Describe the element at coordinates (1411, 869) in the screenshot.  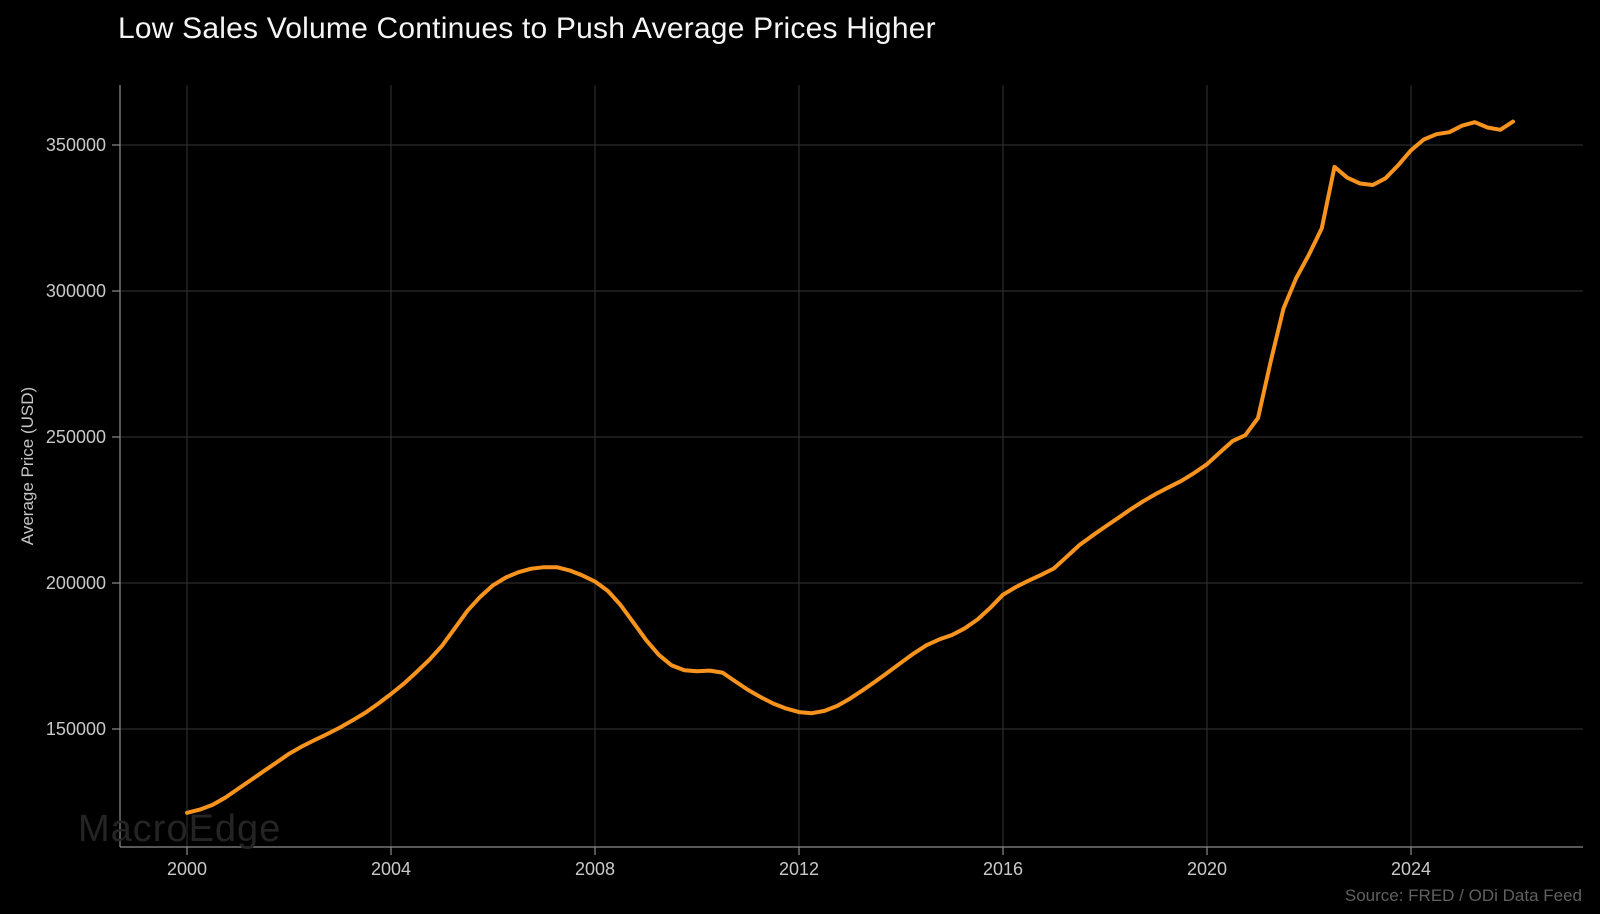
I see `x-tick-label: 2024` at that location.